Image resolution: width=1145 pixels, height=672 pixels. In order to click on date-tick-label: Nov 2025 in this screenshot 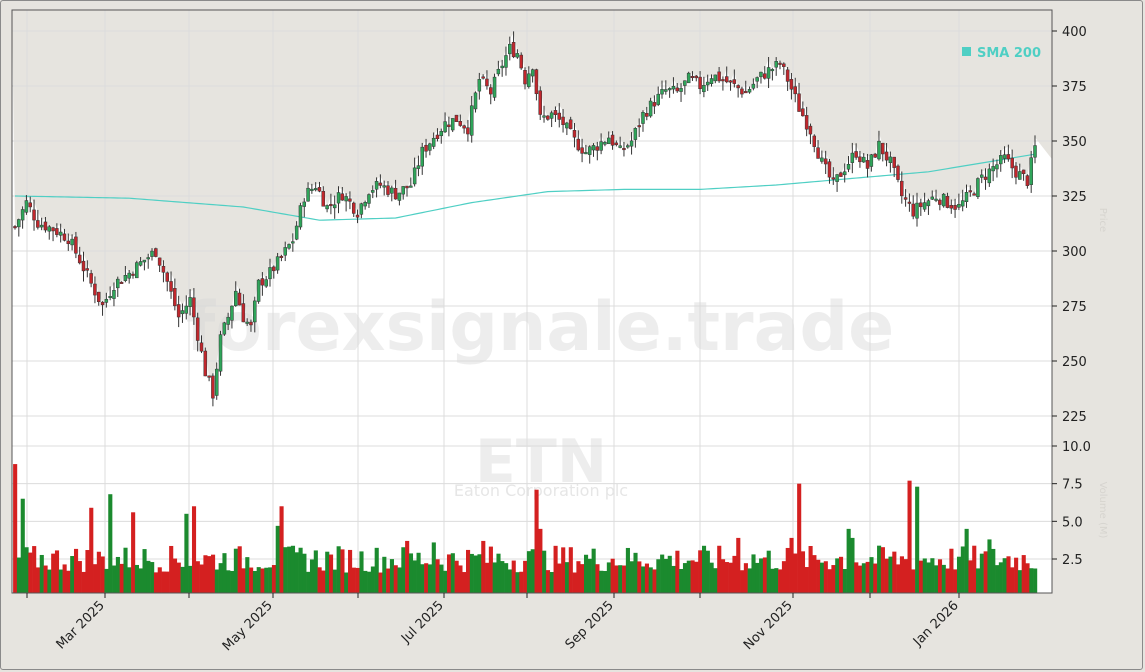, I will do `click(768, 625)`.